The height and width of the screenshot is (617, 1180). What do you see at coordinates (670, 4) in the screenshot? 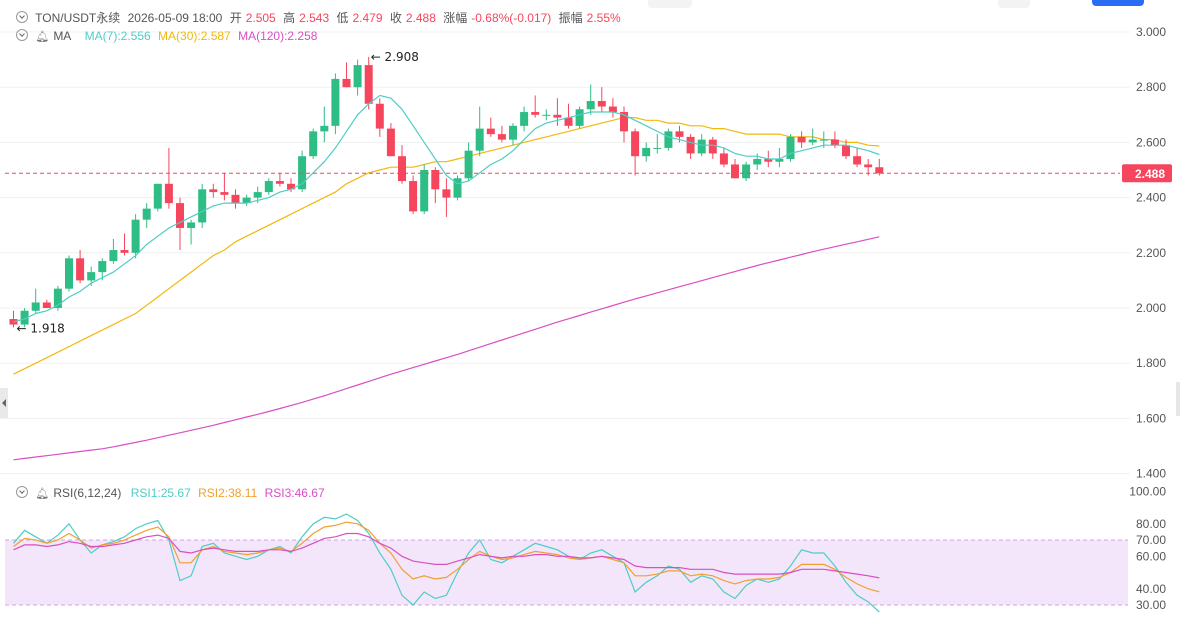
I see `top-tab-left` at bounding box center [670, 4].